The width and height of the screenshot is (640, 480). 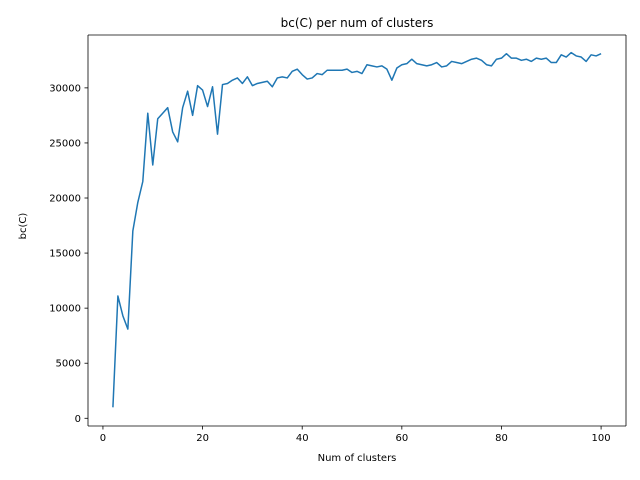 I want to click on x-tick-label: 60, so click(x=401, y=438).